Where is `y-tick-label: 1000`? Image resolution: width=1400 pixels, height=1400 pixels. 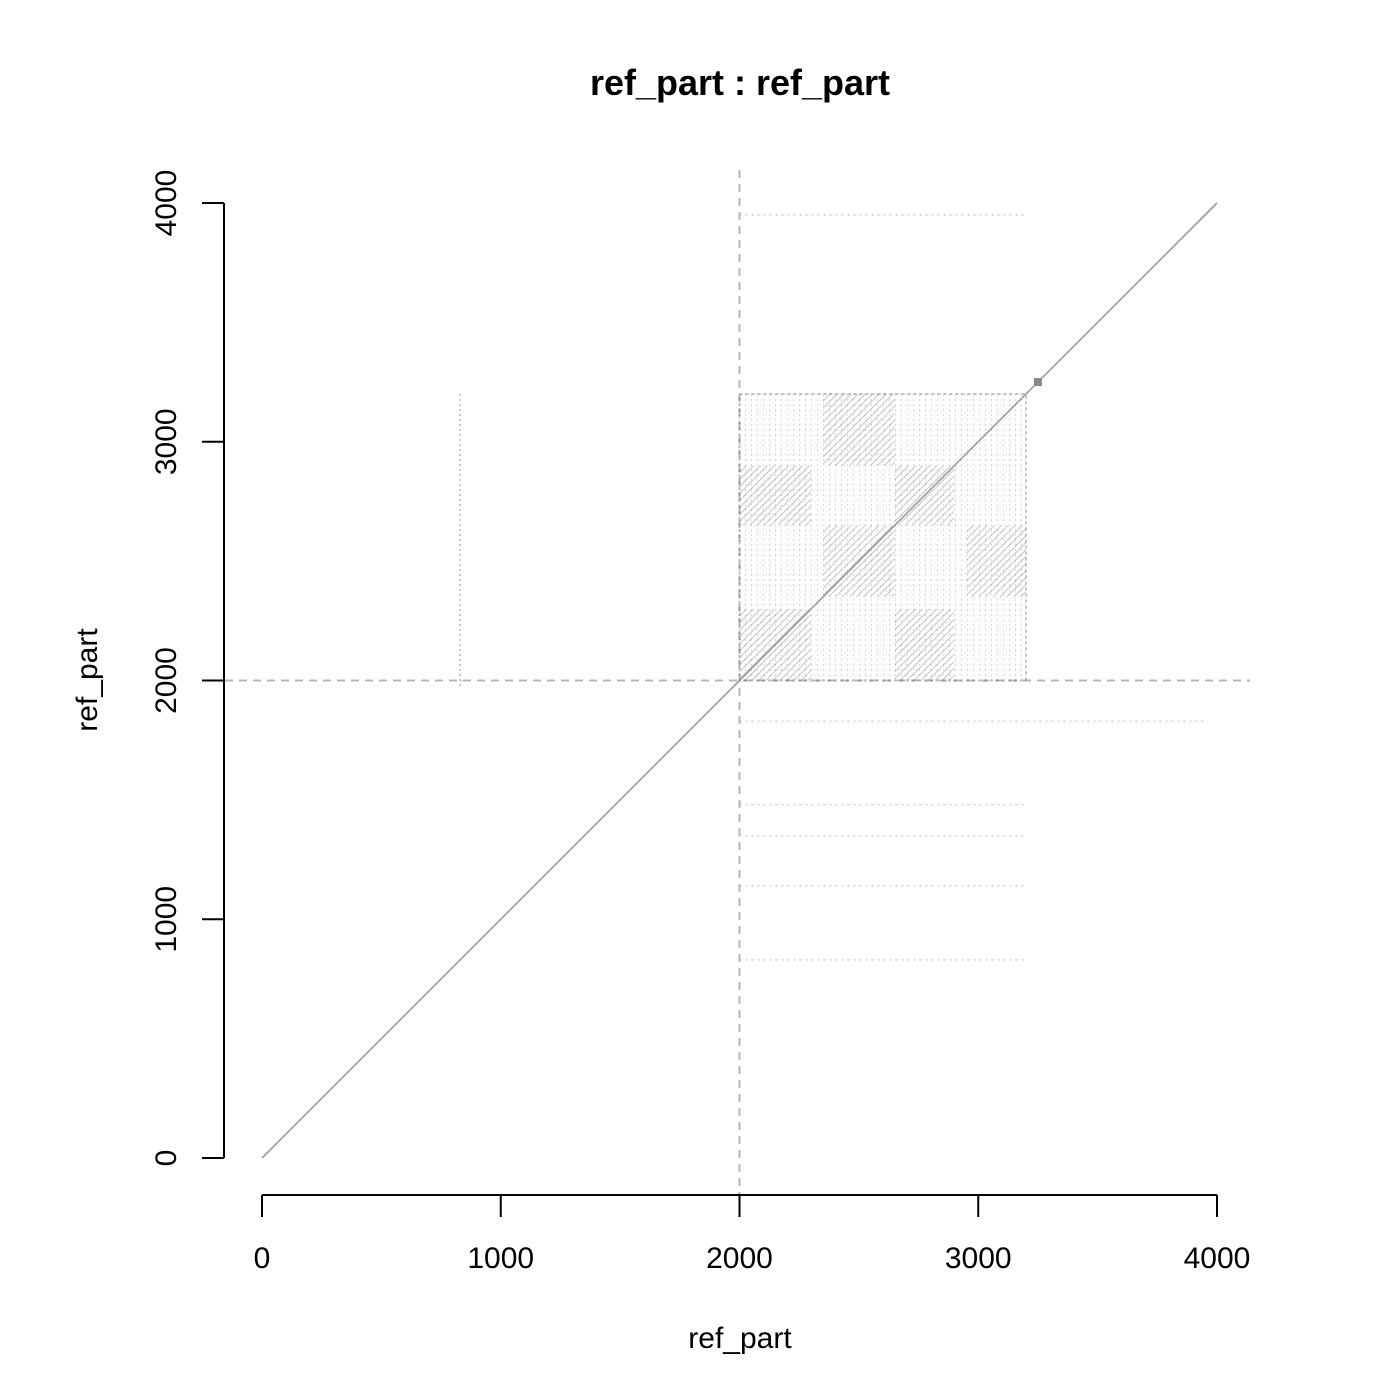 y-tick-label: 1000 is located at coordinates (166, 919).